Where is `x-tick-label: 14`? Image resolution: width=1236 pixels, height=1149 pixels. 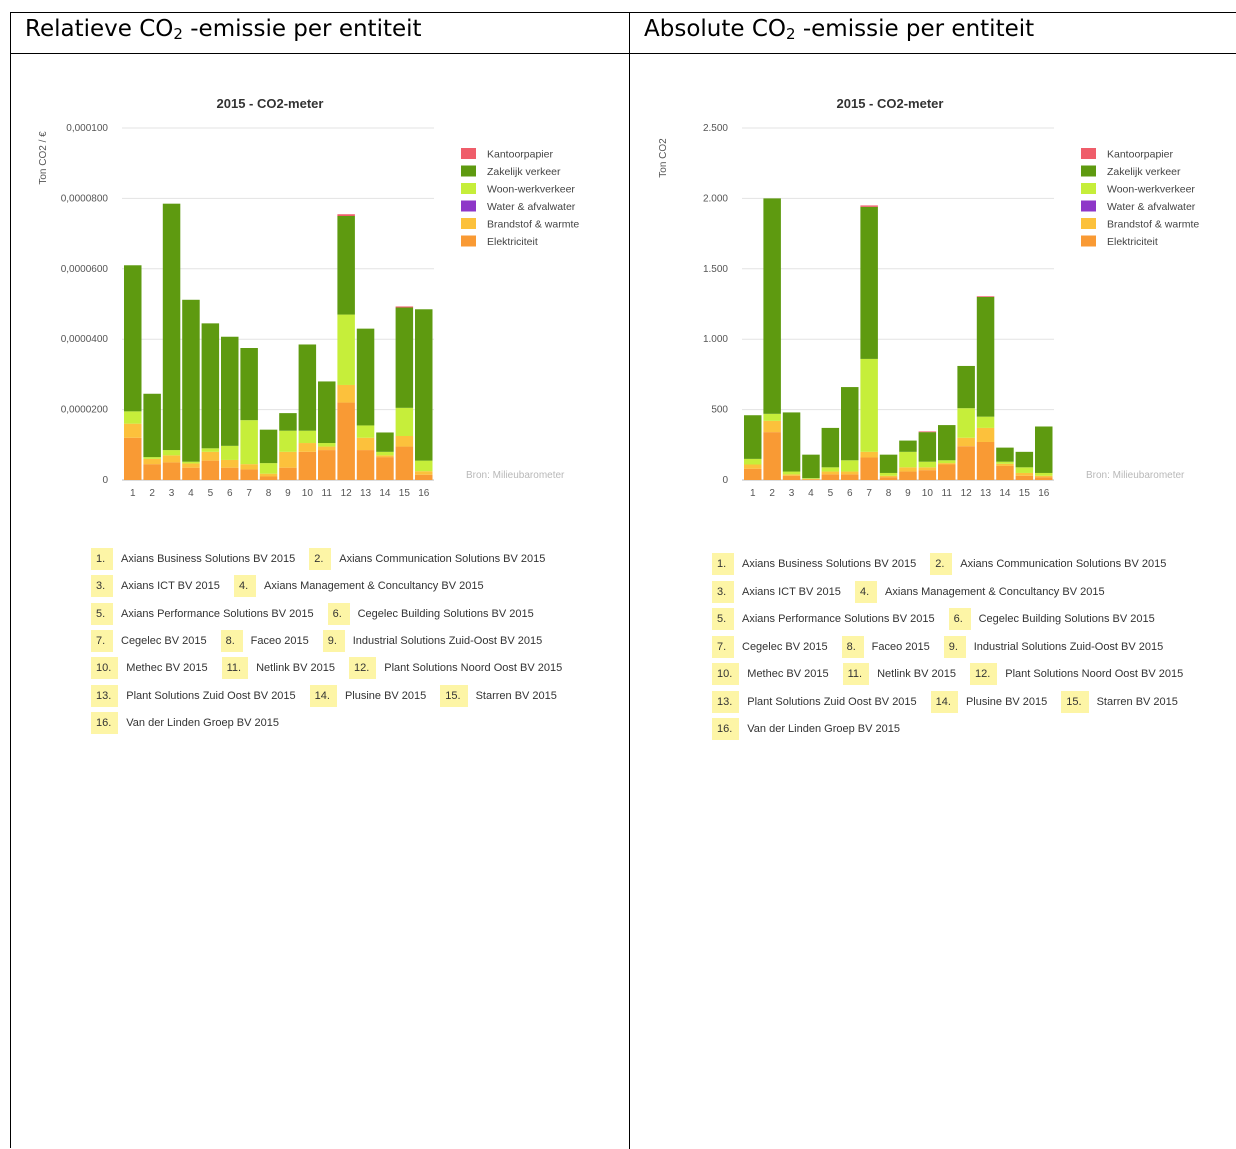 x-tick-label: 14 is located at coordinates (385, 493).